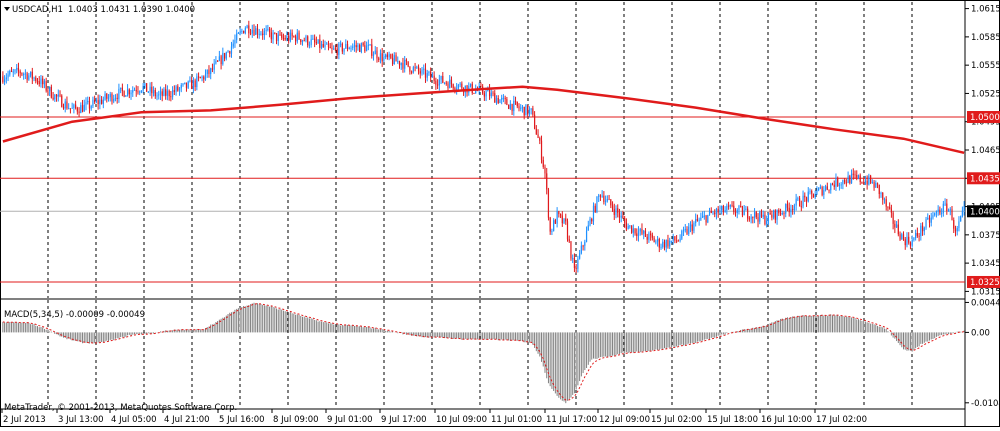  What do you see at coordinates (516, 420) in the screenshot?
I see `time-axis-label: 11 Jul 01:00` at bounding box center [516, 420].